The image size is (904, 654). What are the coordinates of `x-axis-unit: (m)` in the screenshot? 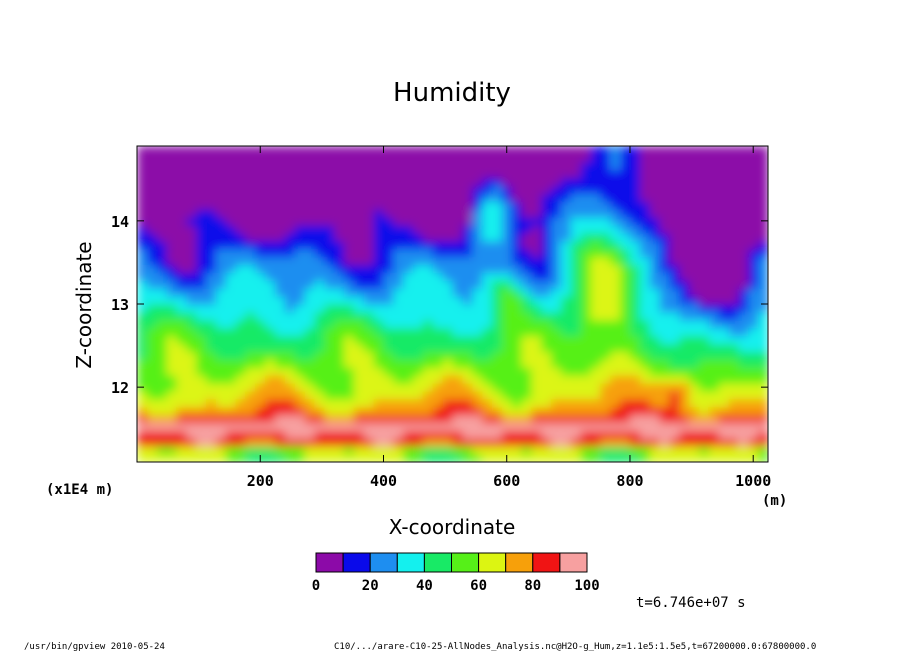 It's located at (775, 501).